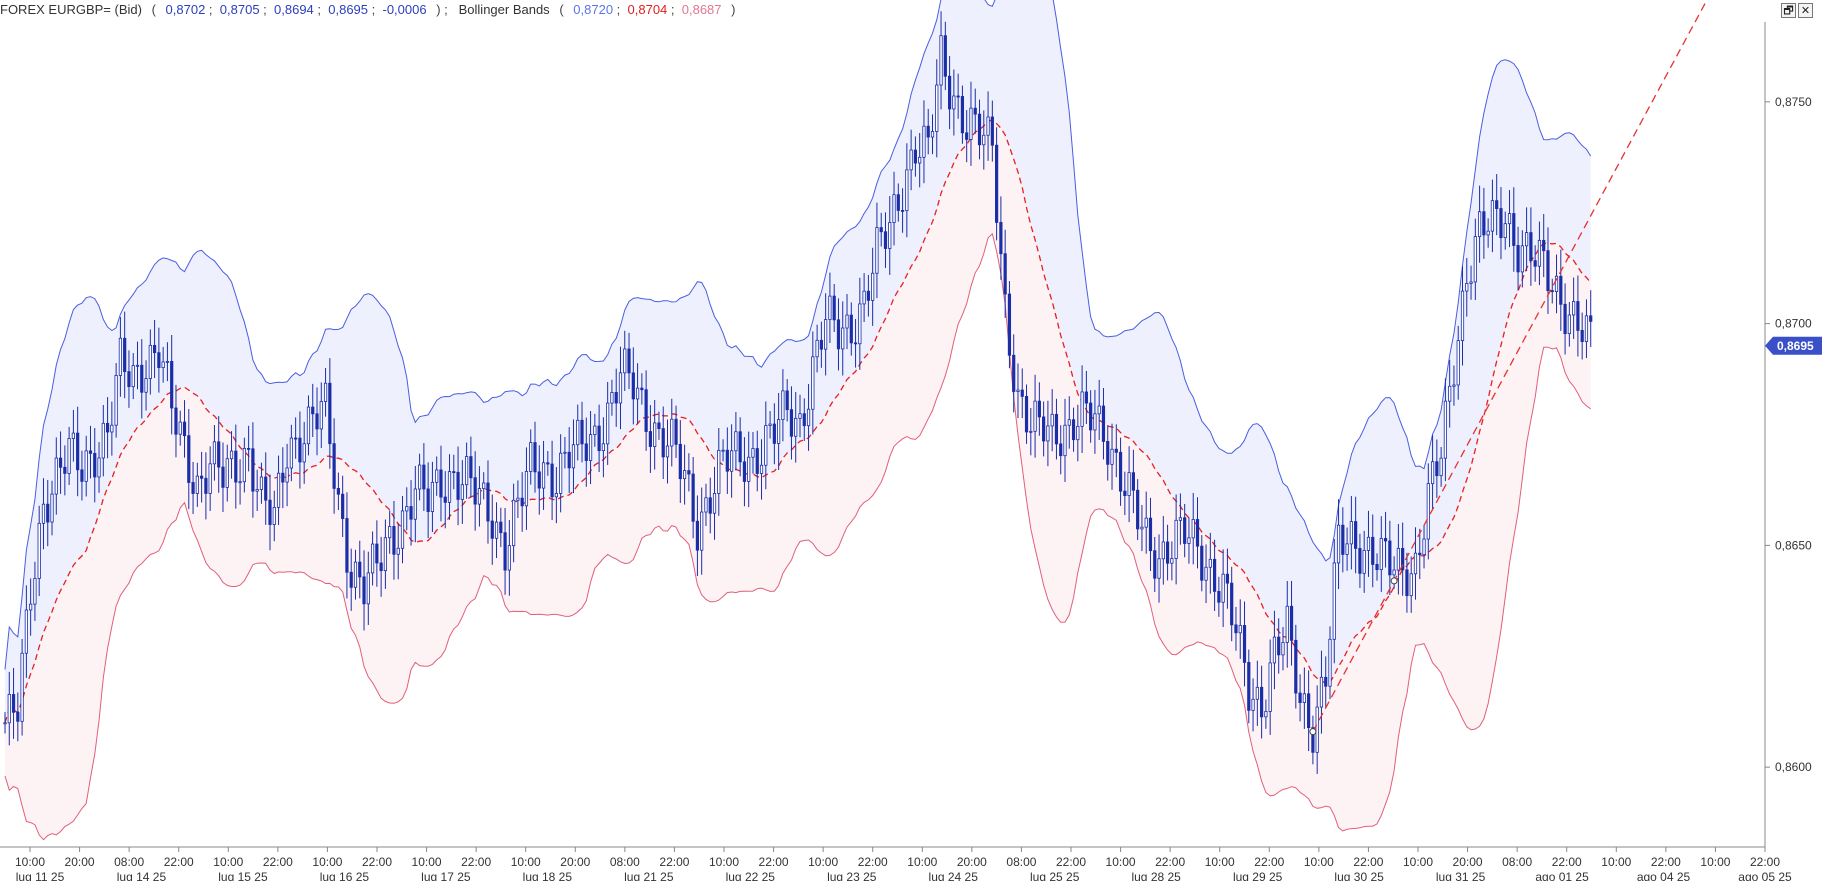  Describe the element at coordinates (548, 875) in the screenshot. I see `x-date-label: lug 18 25` at that location.